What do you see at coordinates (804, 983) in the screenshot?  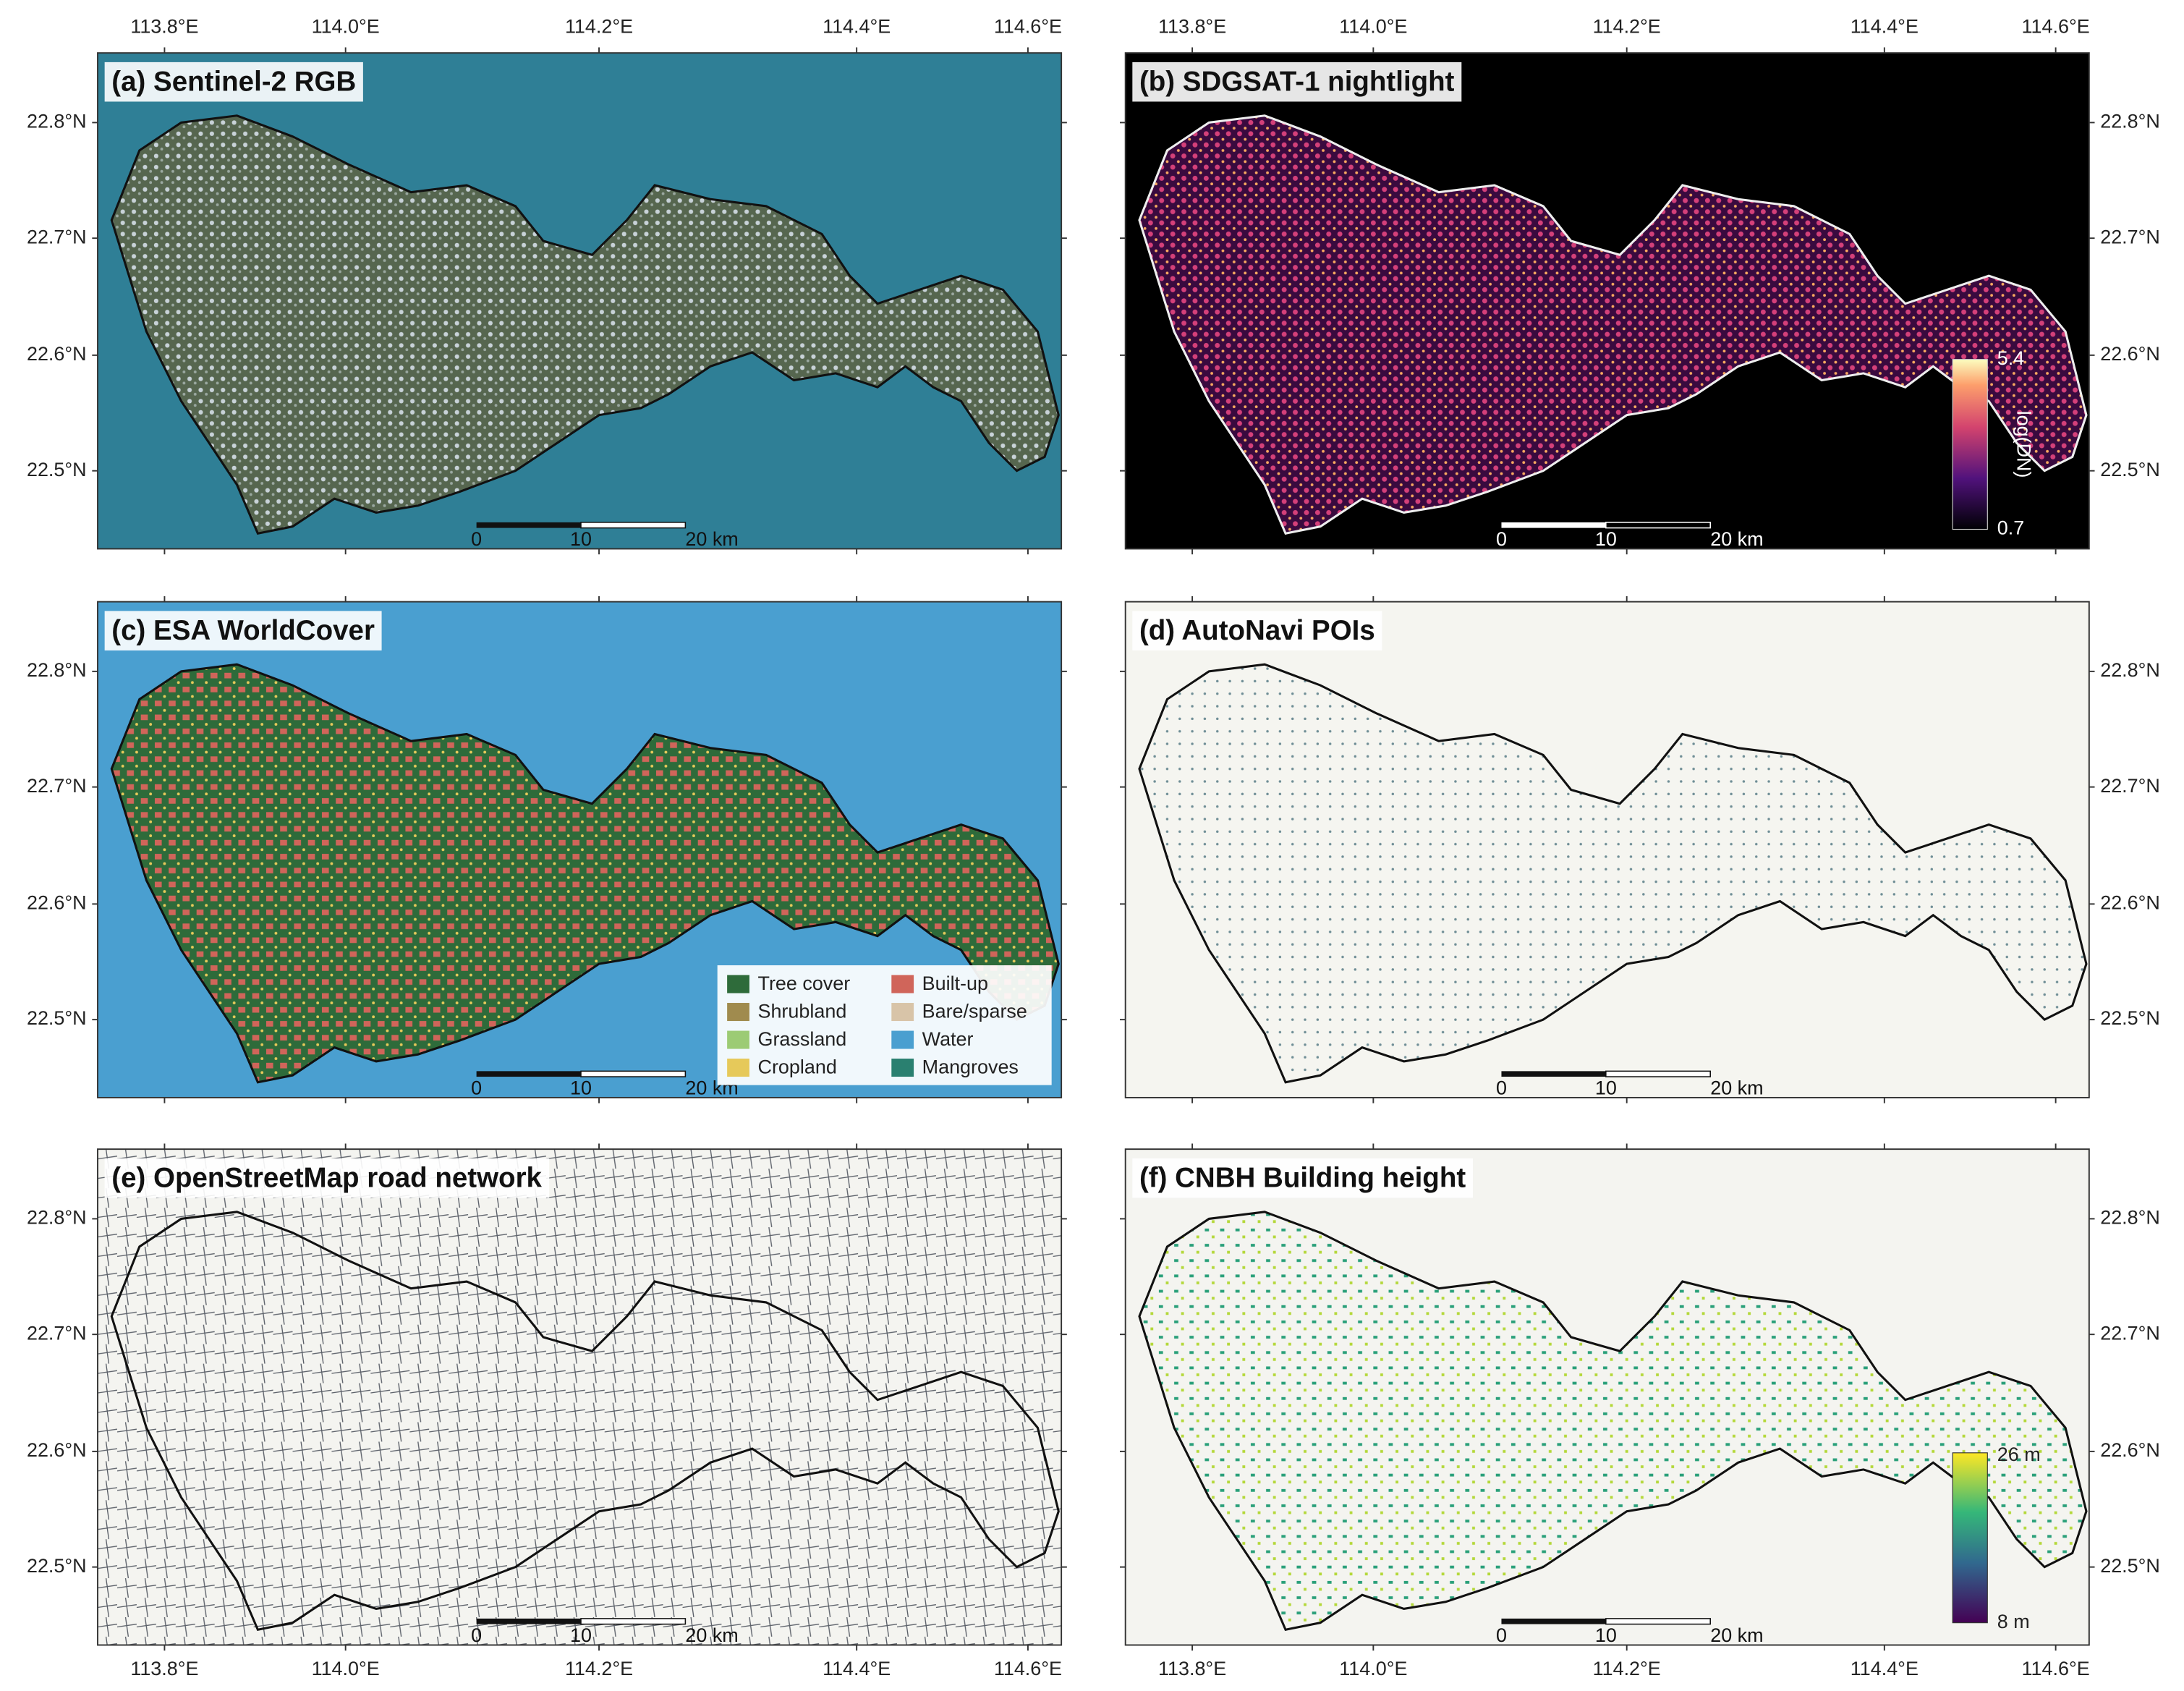 I see `legend-label: Tree cover` at bounding box center [804, 983].